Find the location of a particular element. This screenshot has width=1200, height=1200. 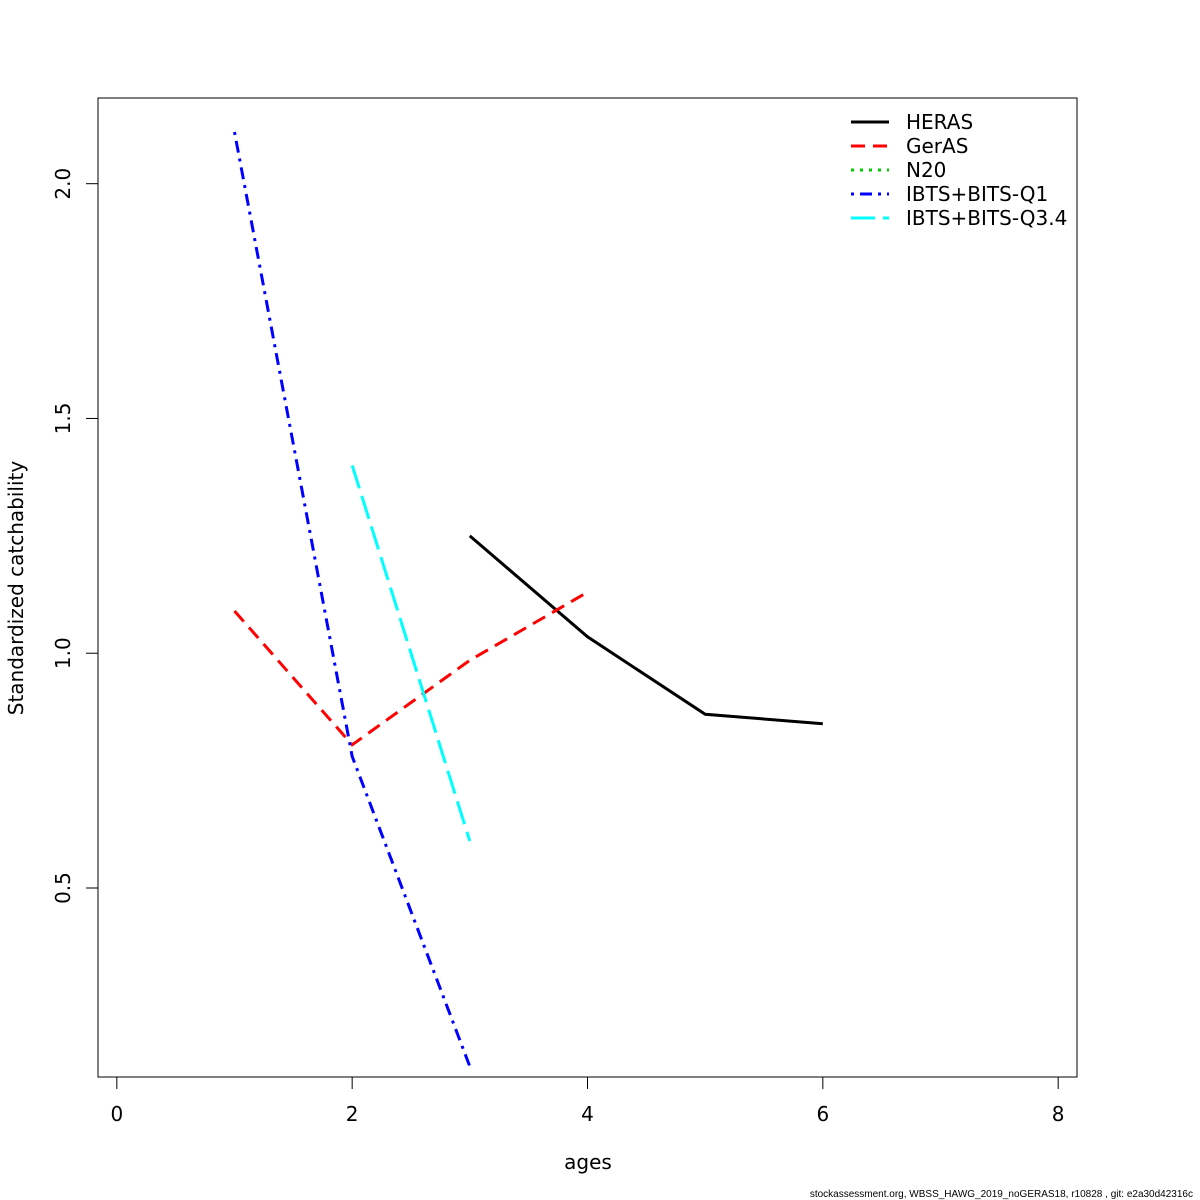

x-axis-label: ages is located at coordinates (588, 1162).